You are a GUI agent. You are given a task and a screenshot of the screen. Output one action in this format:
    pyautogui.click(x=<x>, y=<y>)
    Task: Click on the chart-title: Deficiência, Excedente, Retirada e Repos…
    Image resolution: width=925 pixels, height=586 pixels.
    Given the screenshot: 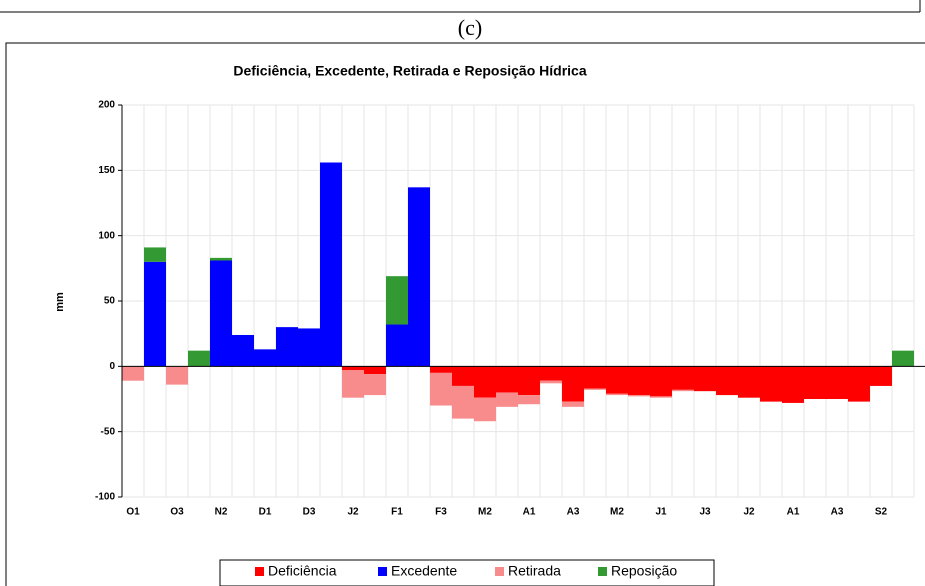 What is the action you would take?
    pyautogui.click(x=409, y=71)
    